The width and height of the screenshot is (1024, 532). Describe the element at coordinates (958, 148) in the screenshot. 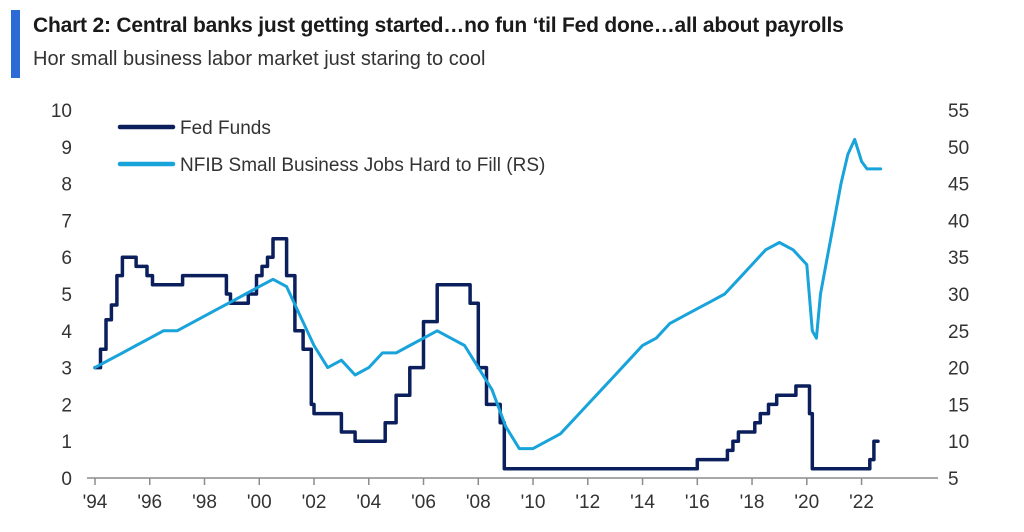

I see `y-right-tick-label: 50` at that location.